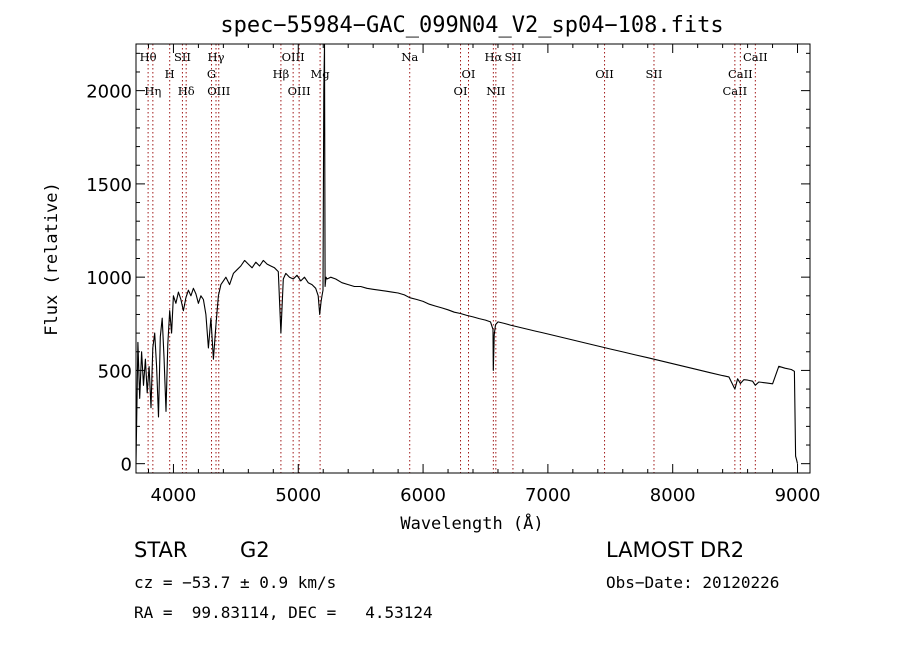  Describe the element at coordinates (52, 259) in the screenshot. I see `y-axis-label: Flux (relative)` at that location.